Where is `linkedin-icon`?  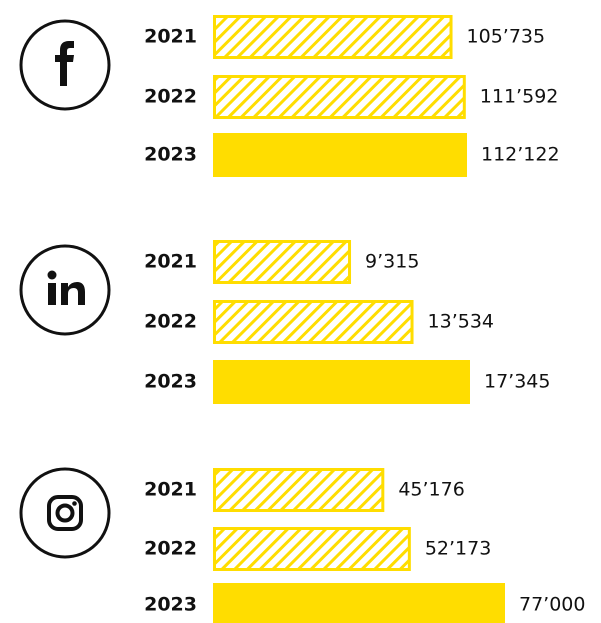
linkedin-icon is located at coordinates (65, 290).